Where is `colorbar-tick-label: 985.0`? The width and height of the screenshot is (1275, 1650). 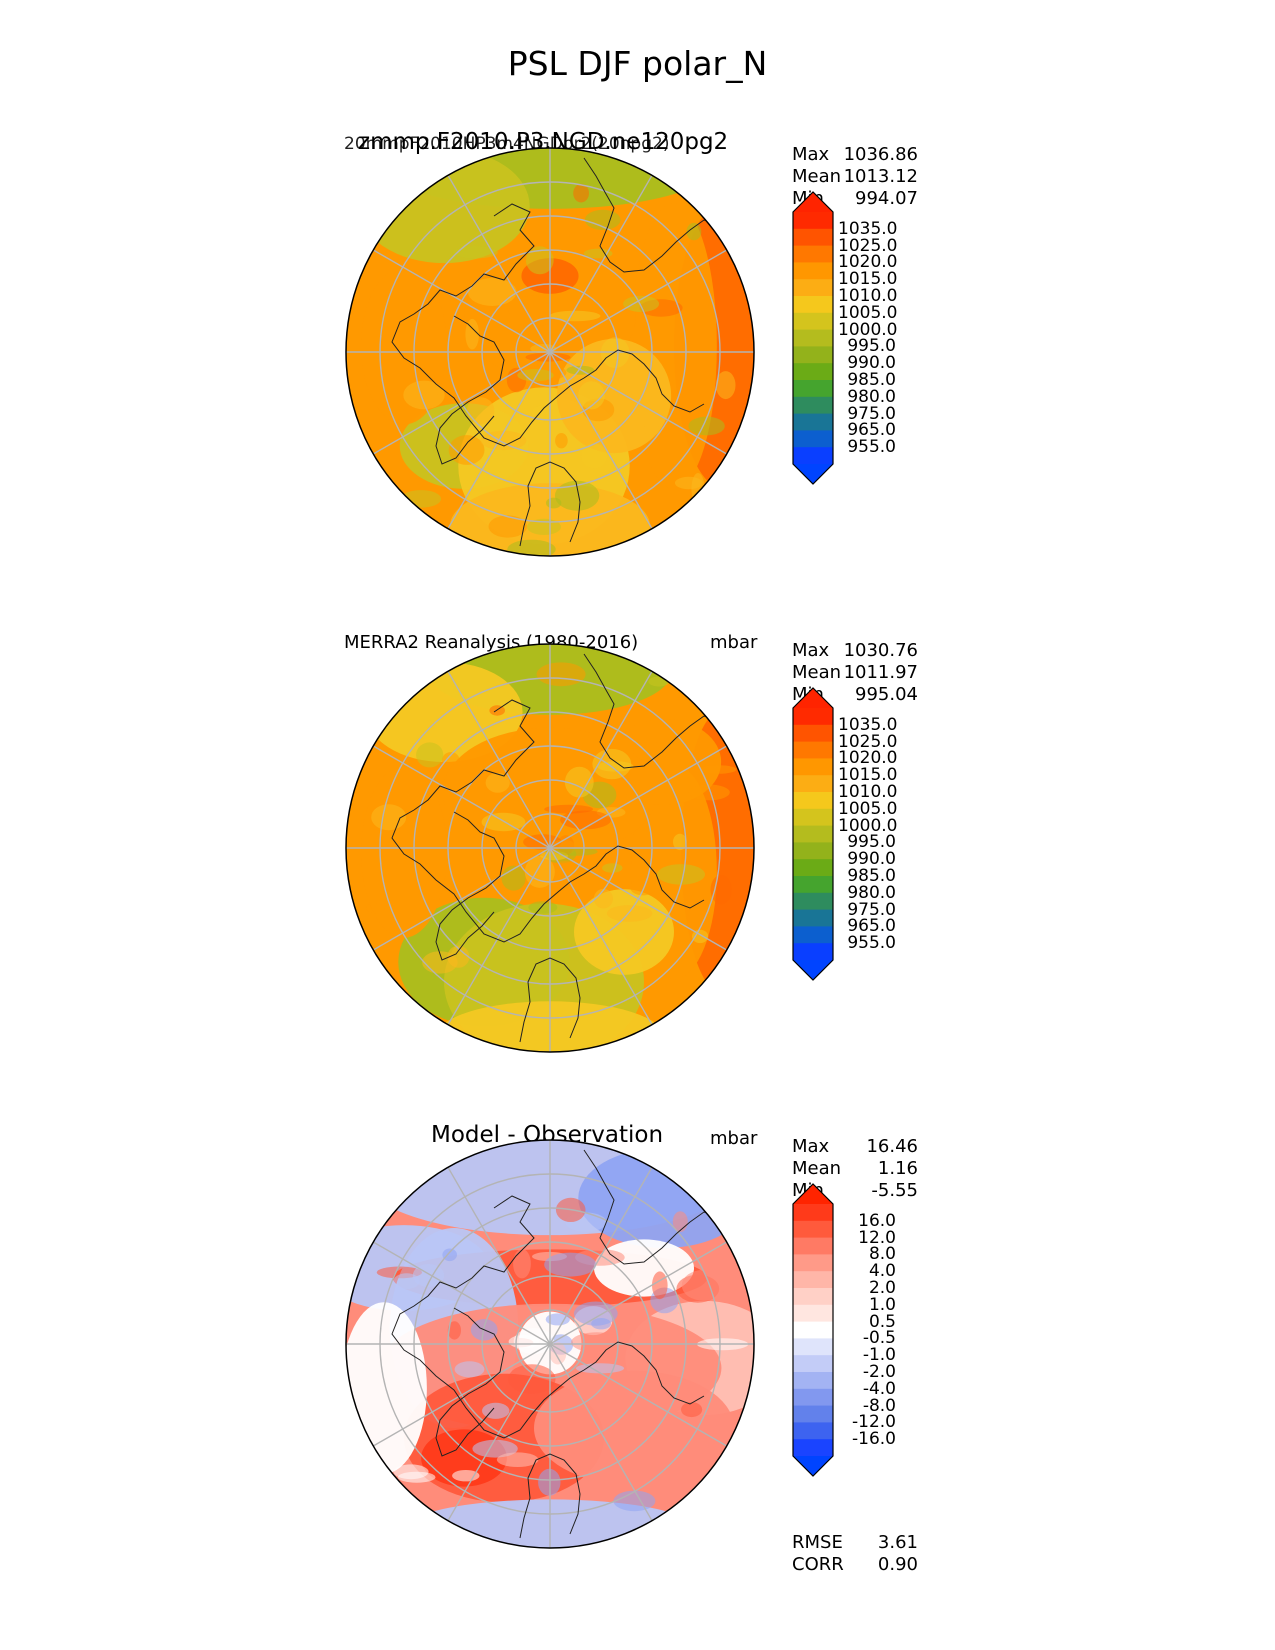
colorbar-tick-label: 985.0 is located at coordinates (871, 380).